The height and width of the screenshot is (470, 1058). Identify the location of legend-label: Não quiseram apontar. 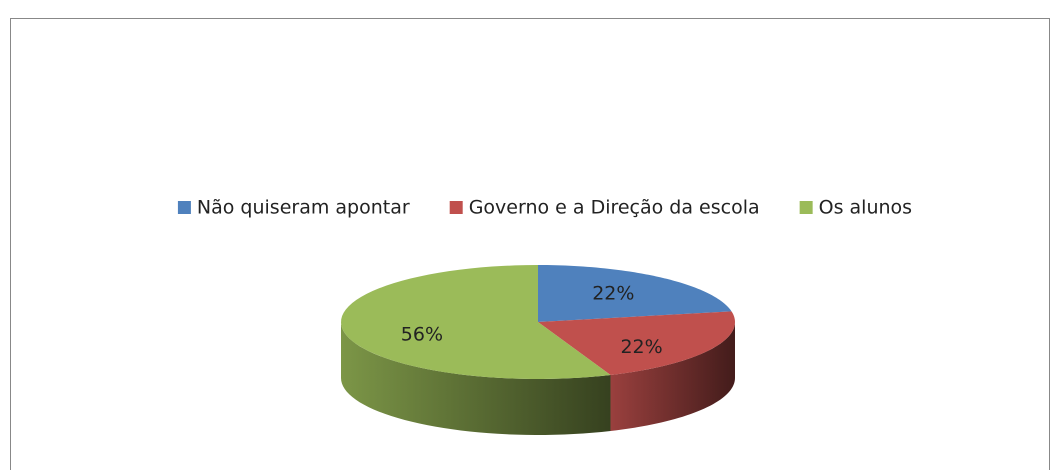
(303, 208).